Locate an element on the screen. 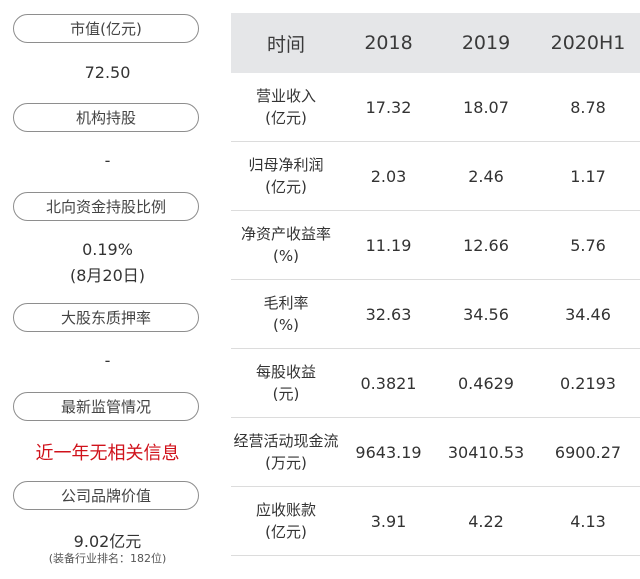 This screenshot has height=579, width=640. header-2020h1: 2020H1 is located at coordinates (588, 43).